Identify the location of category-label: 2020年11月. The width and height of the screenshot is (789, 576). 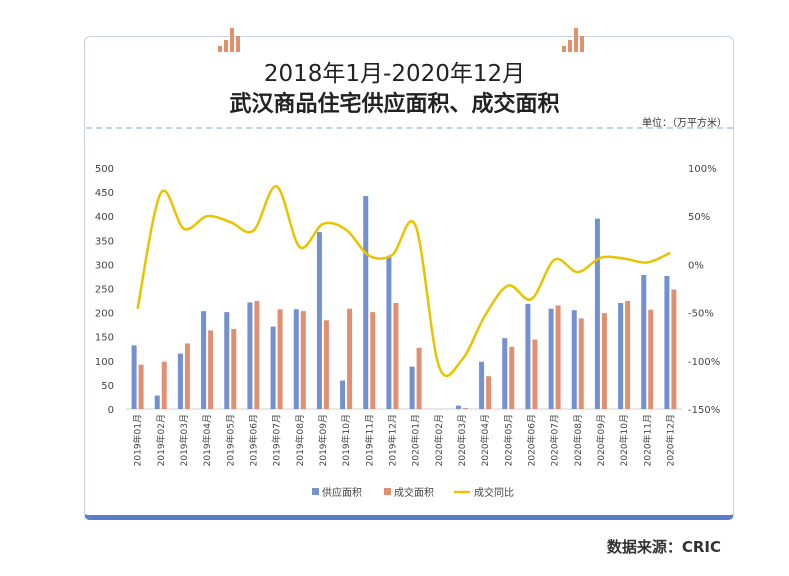
(647, 440).